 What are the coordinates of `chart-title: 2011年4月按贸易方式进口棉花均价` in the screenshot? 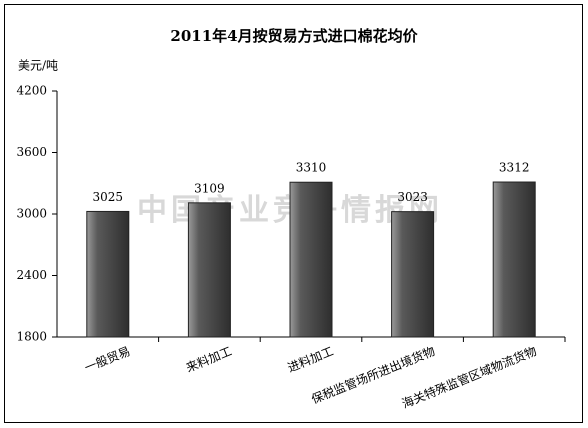 It's located at (294, 36).